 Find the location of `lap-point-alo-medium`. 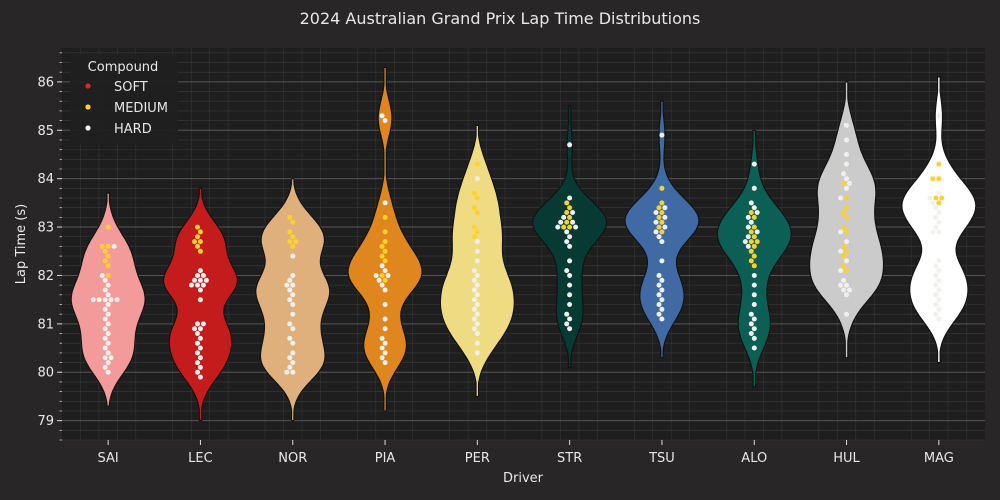

lap-point-alo-medium is located at coordinates (754, 227).